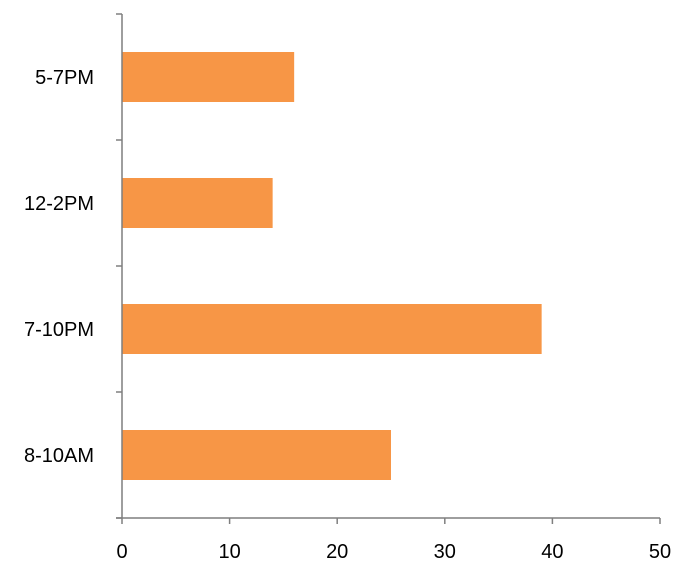 This screenshot has height=586, width=696. I want to click on bar-8-10am, so click(256, 455).